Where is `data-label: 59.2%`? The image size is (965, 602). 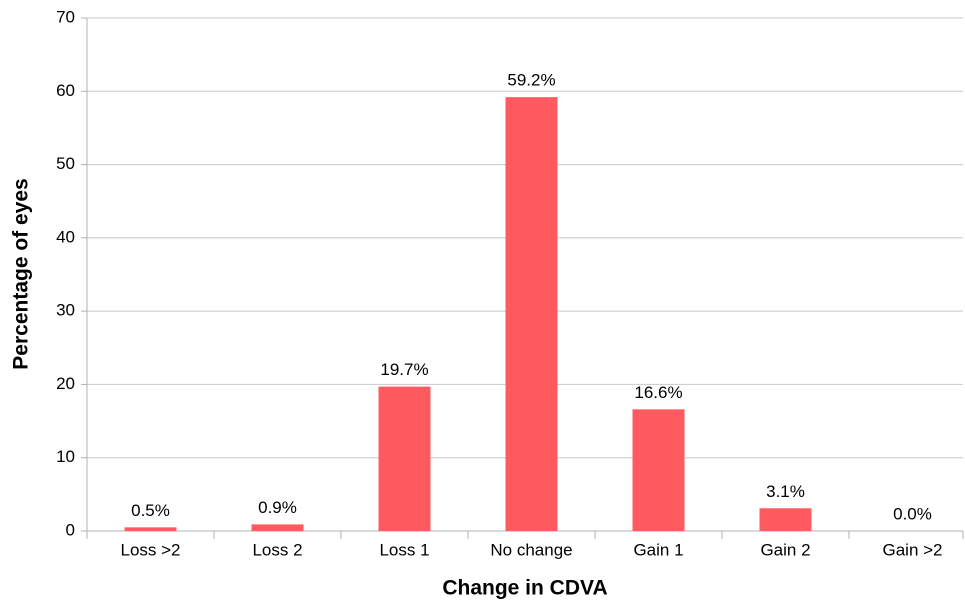
data-label: 59.2% is located at coordinates (531, 80).